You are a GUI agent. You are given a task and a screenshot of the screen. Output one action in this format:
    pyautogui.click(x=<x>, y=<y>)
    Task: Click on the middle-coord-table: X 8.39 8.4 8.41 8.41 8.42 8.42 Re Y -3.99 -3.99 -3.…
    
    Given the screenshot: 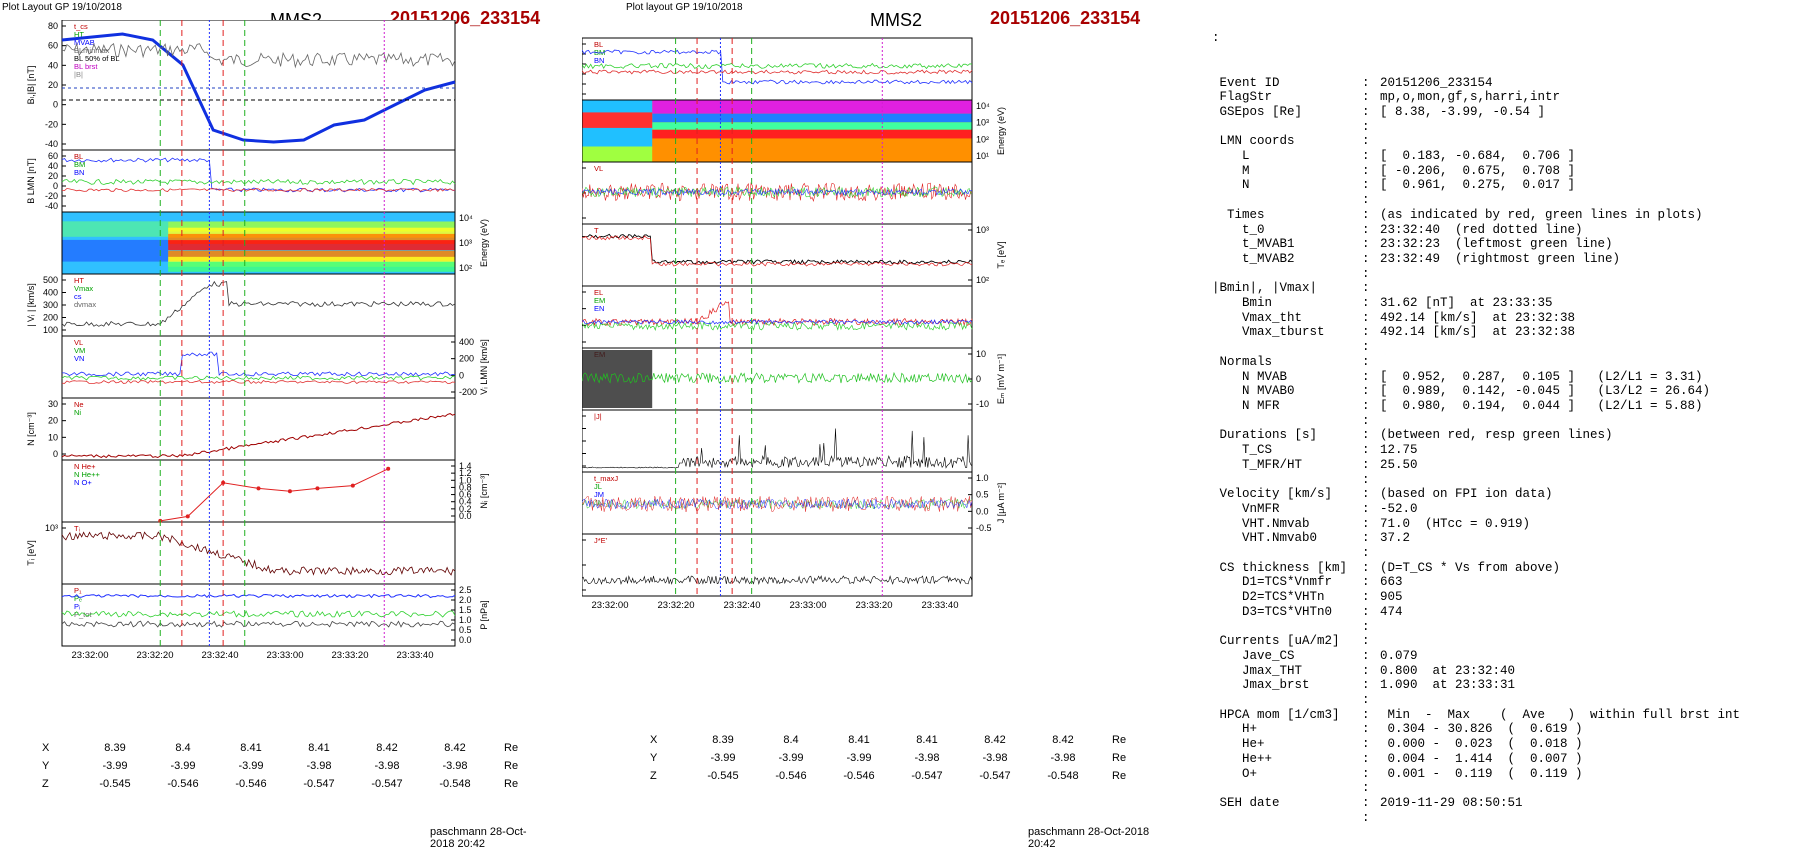 What is the action you would take?
    pyautogui.click(x=908, y=758)
    